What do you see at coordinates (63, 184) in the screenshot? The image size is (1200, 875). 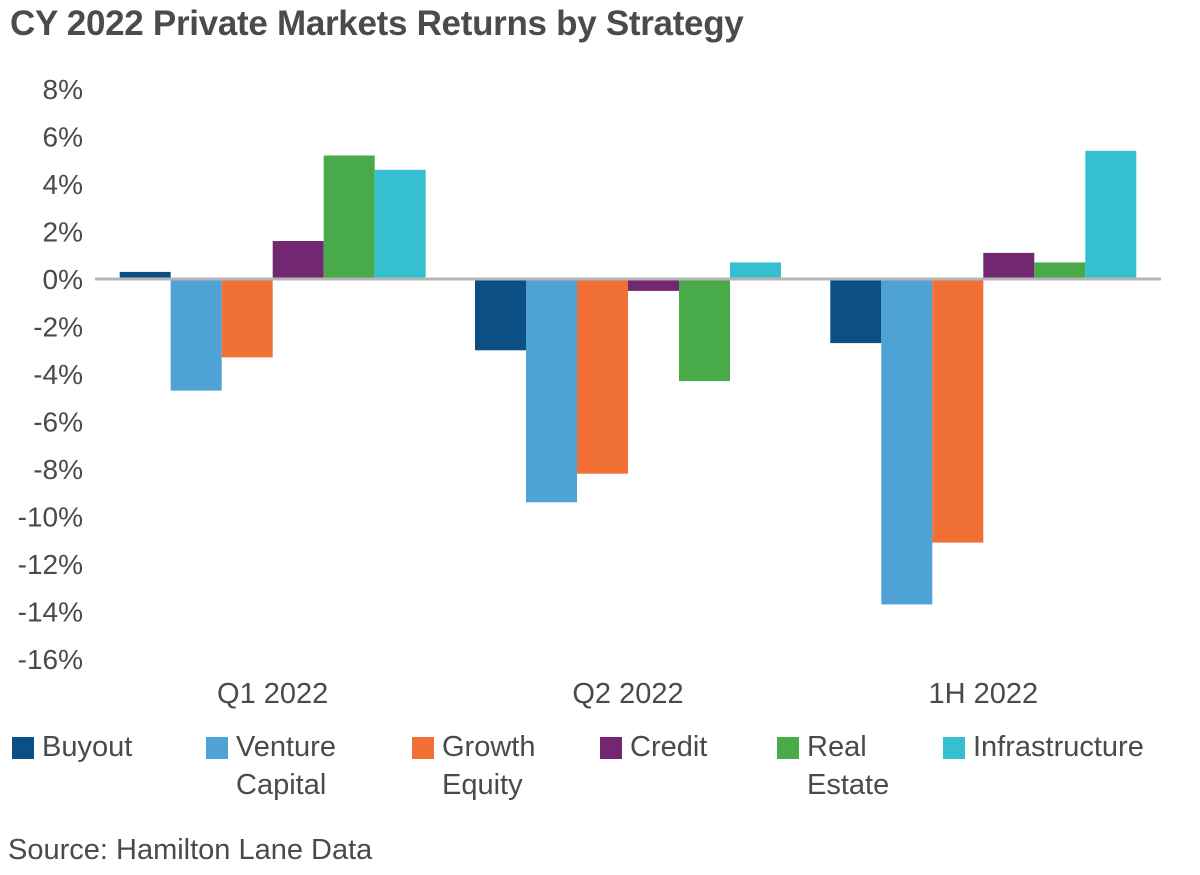 I see `y-tick-label: 4%` at bounding box center [63, 184].